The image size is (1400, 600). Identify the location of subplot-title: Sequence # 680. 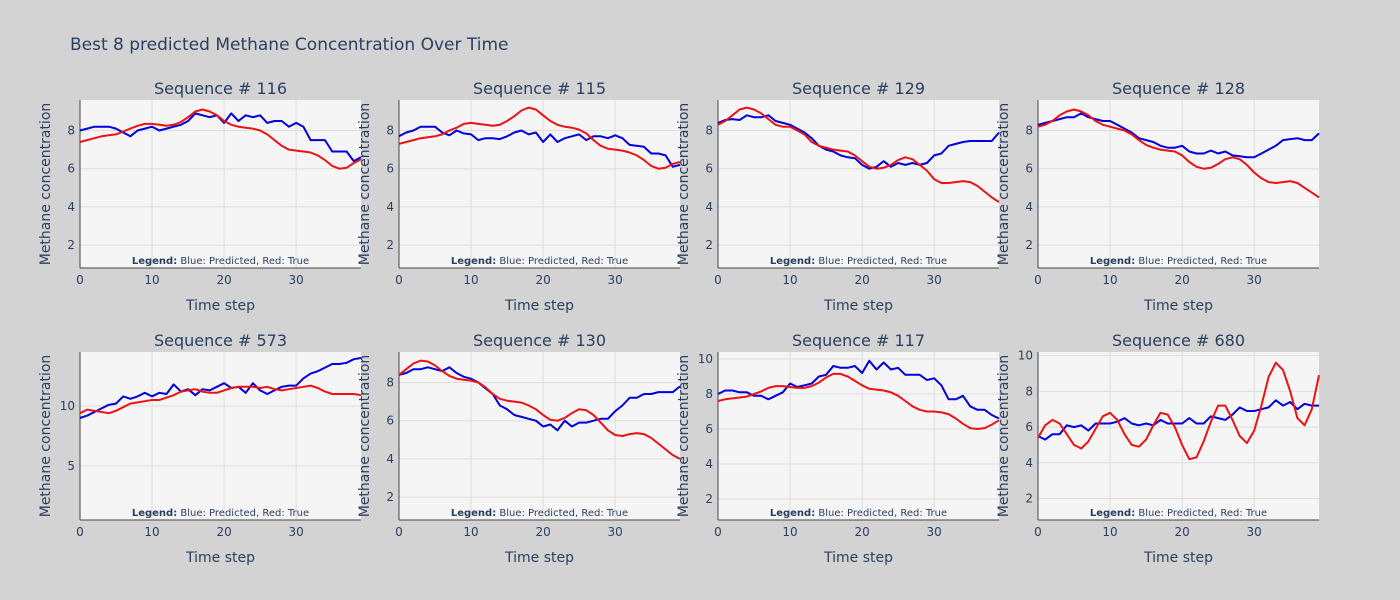
(1178, 340).